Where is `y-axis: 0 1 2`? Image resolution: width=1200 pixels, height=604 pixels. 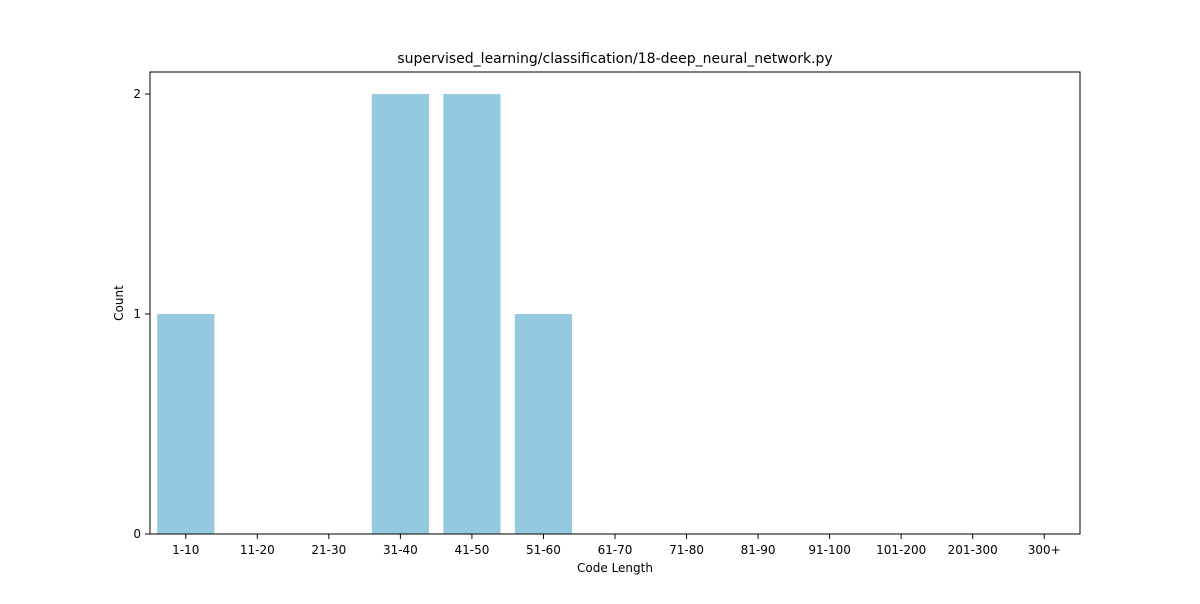 y-axis: 0 1 2 is located at coordinates (141, 314).